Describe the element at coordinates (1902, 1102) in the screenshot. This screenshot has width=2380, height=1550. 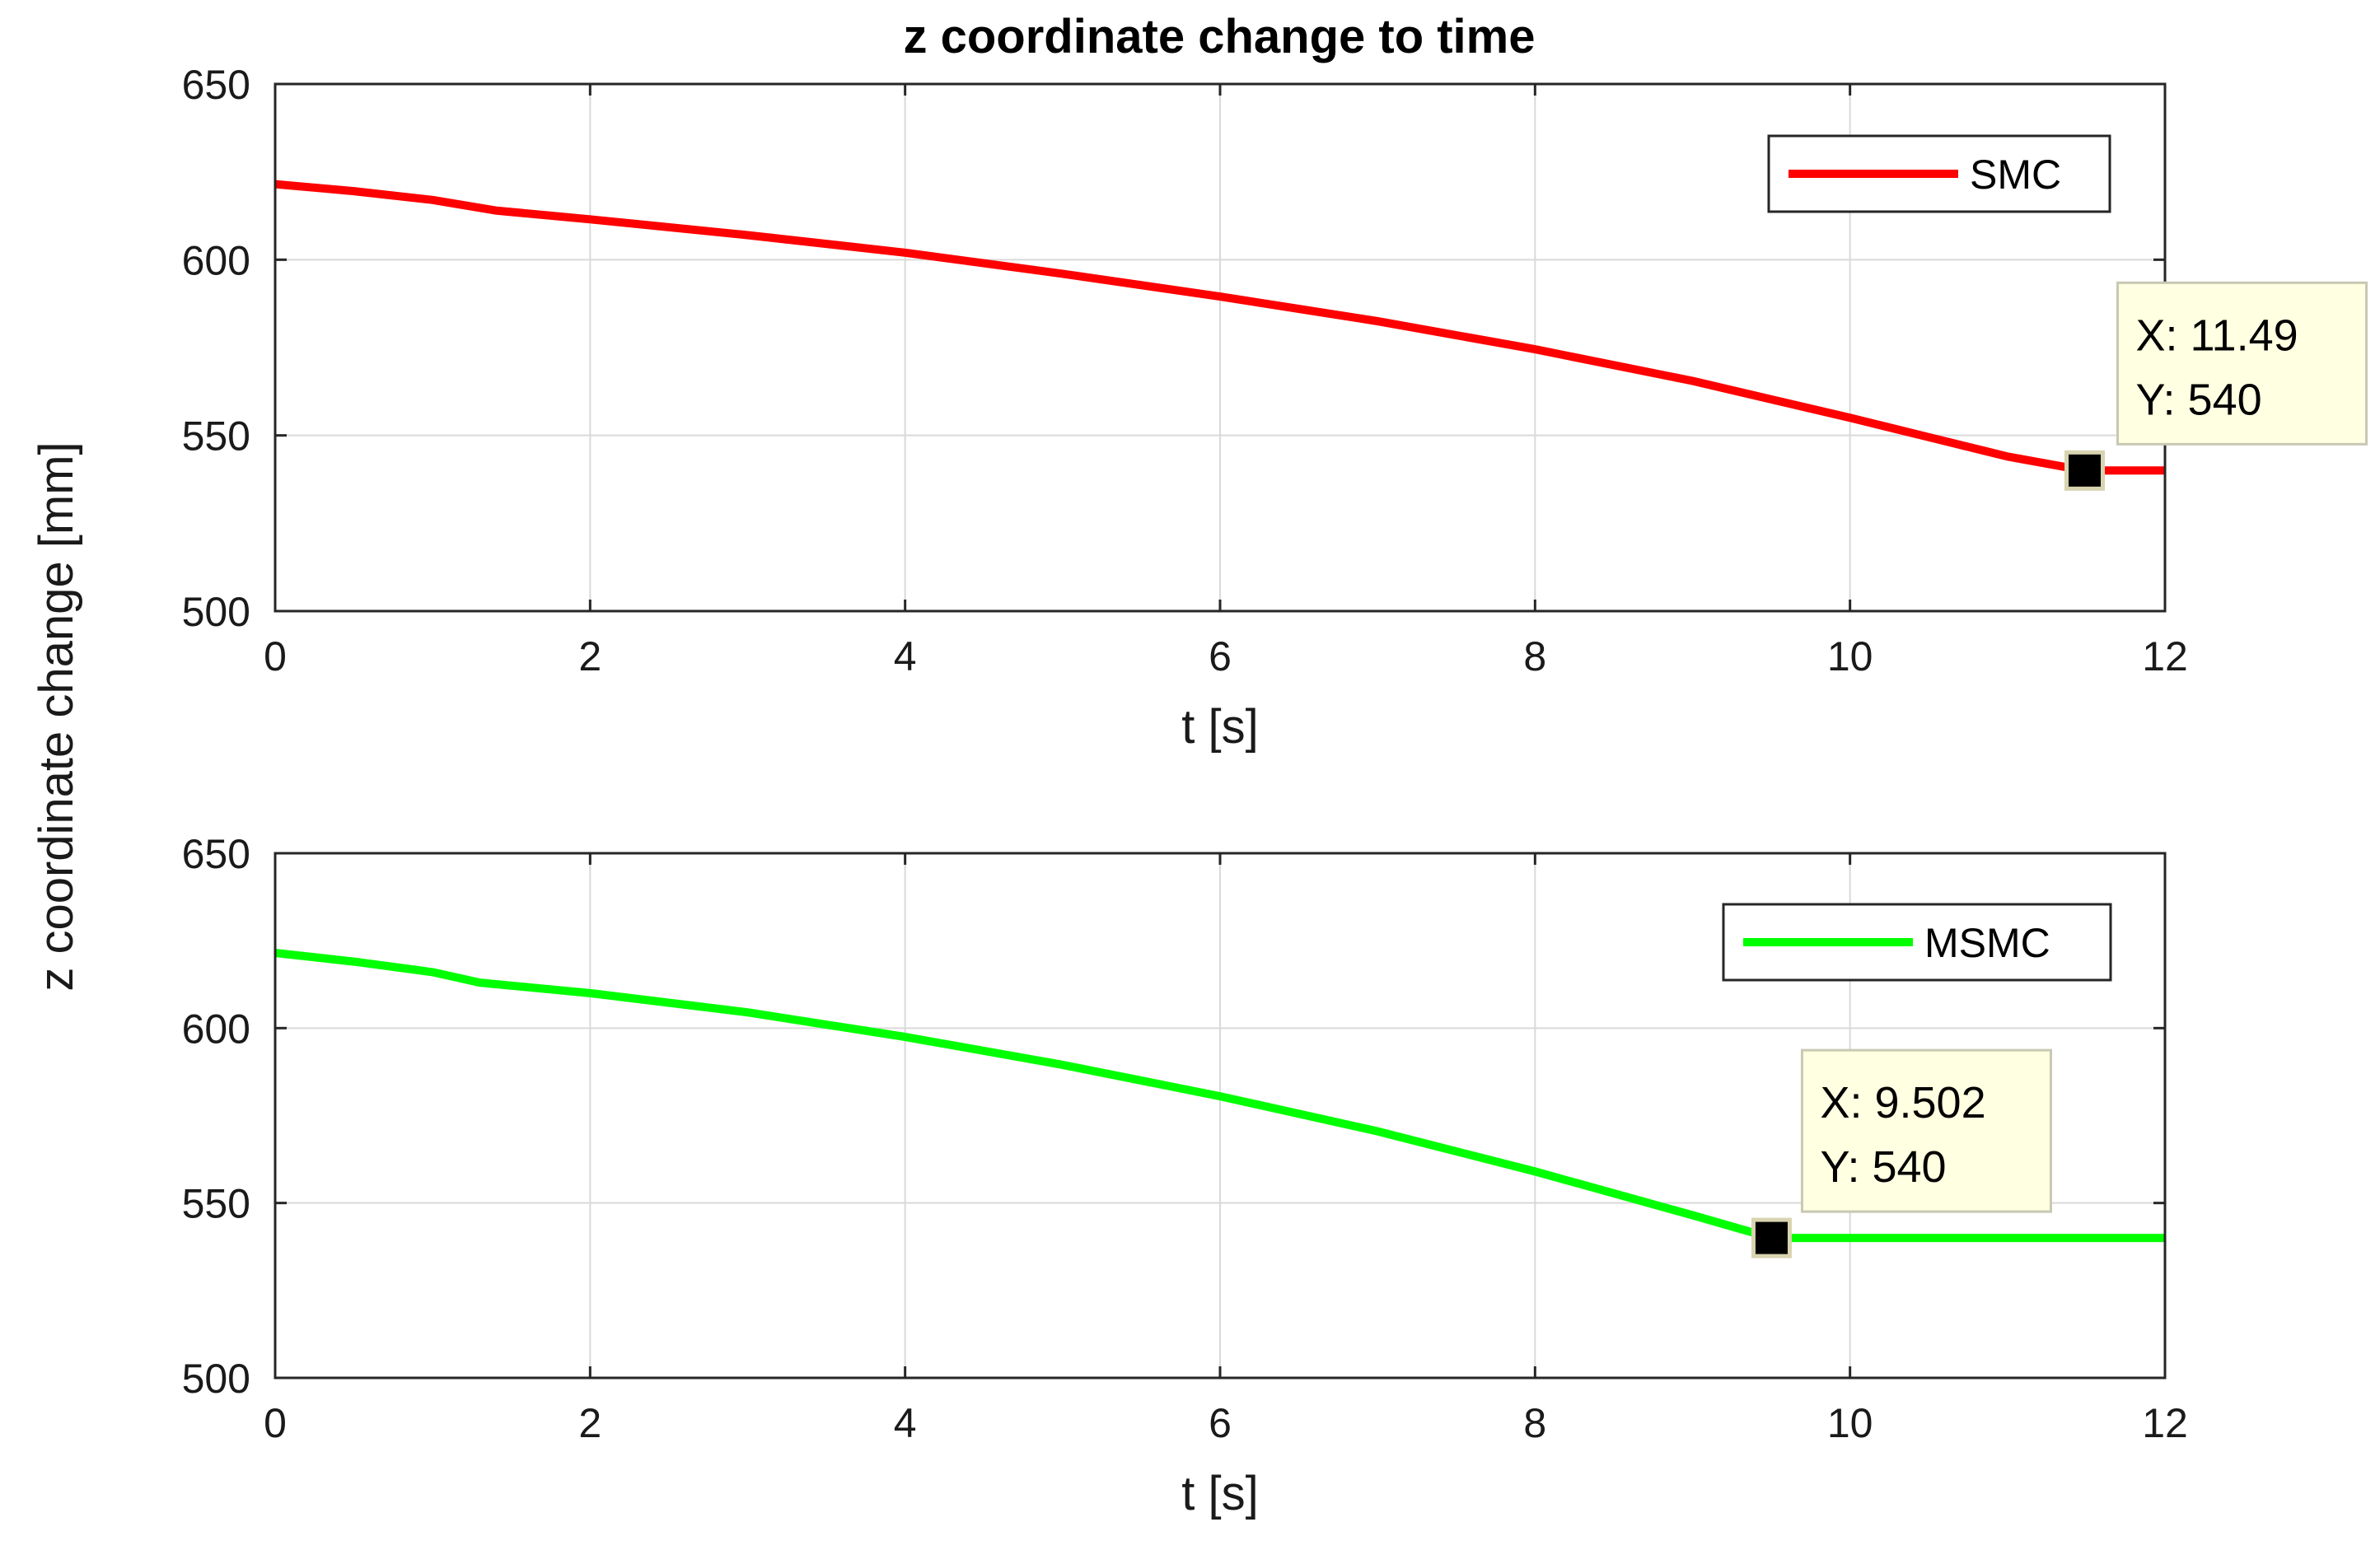
I see `datatip-x-text: X: 9.502` at that location.